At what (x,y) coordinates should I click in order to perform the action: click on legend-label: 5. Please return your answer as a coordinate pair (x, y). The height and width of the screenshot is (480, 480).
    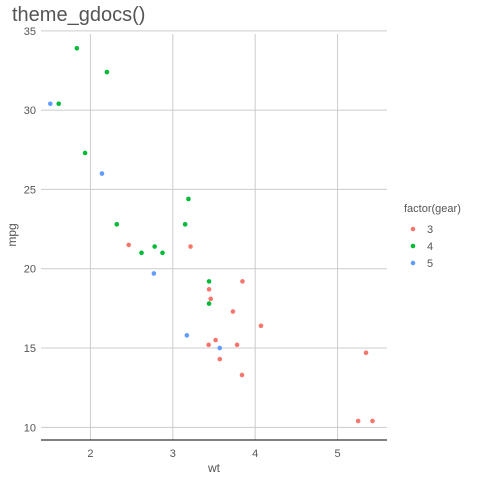
    Looking at the image, I should click on (430, 264).